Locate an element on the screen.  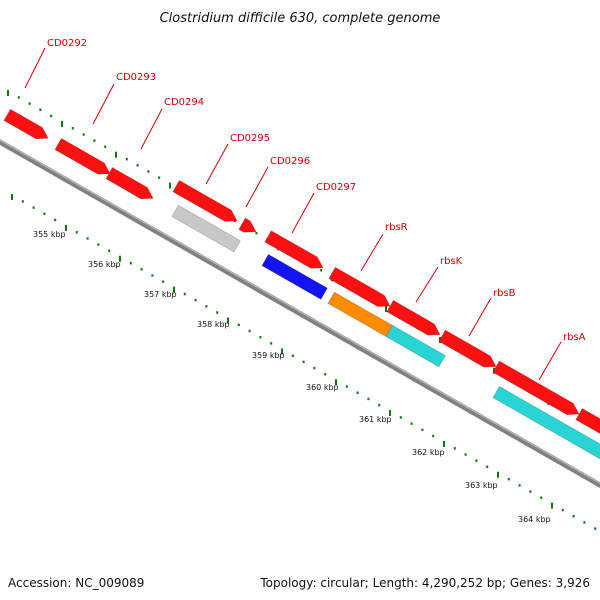
gene-label-rbsr: rbsR is located at coordinates (396, 227).